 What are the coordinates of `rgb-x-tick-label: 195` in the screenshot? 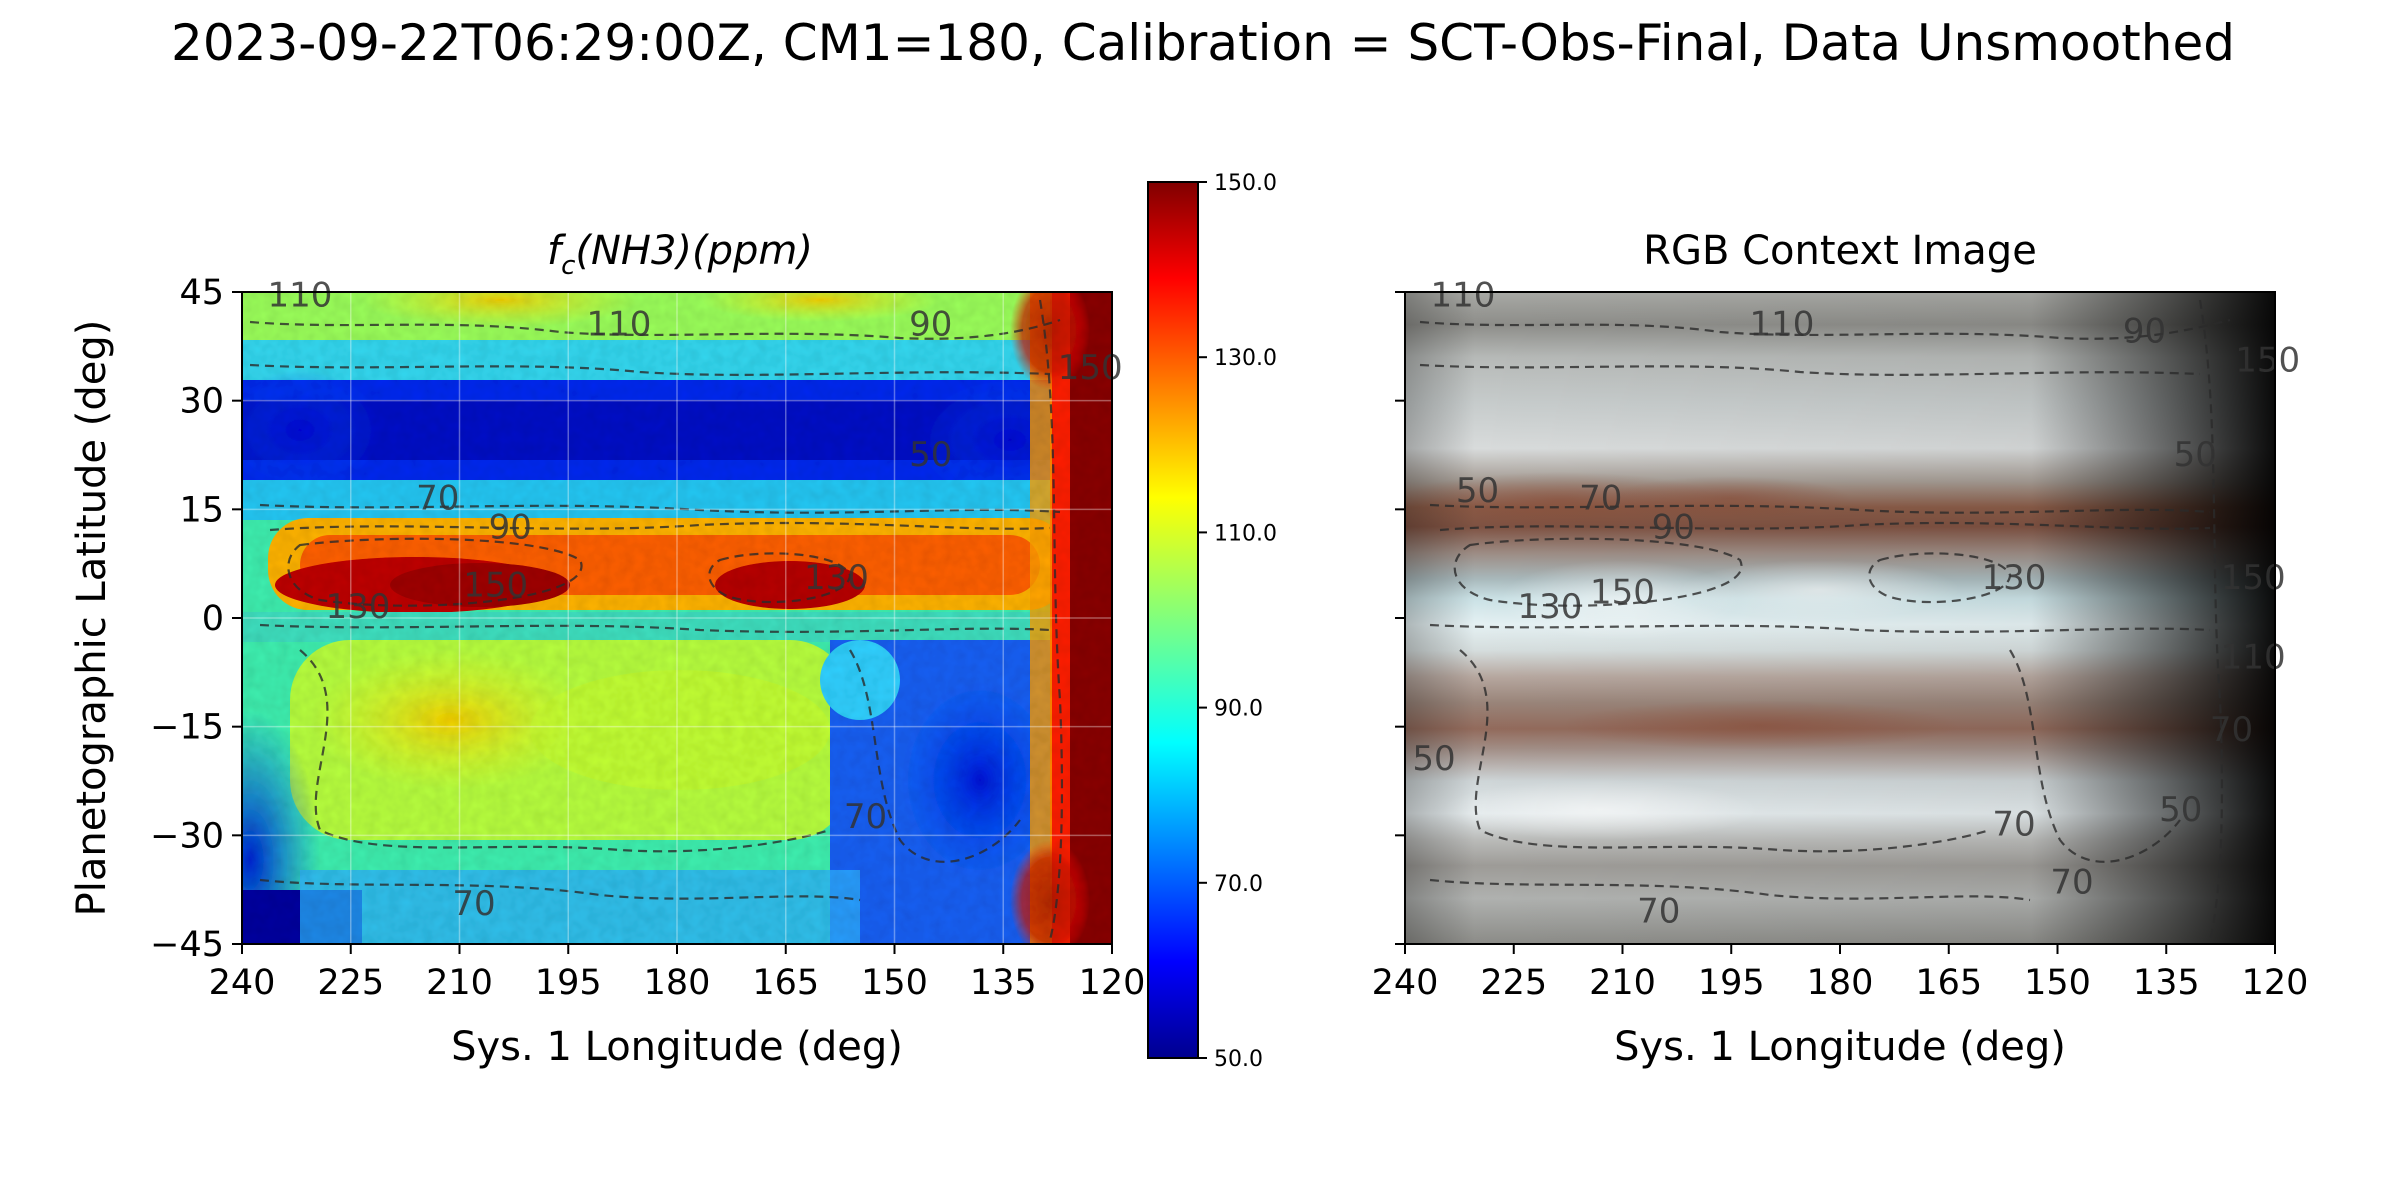 It's located at (1731, 983).